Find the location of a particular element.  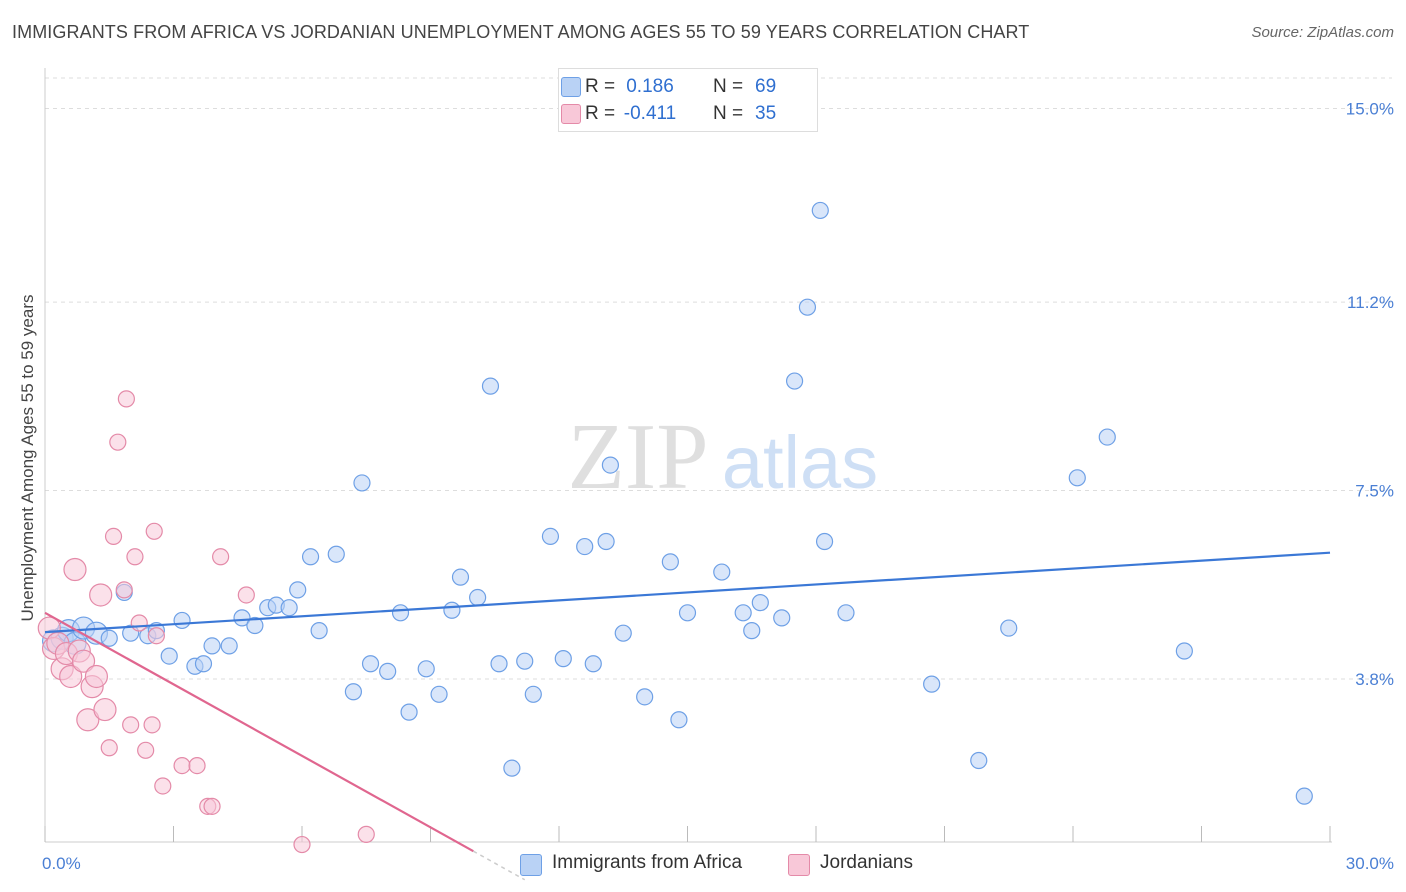

source-credit: Source: ZipAtlas.com is located at coordinates (1322, 32).